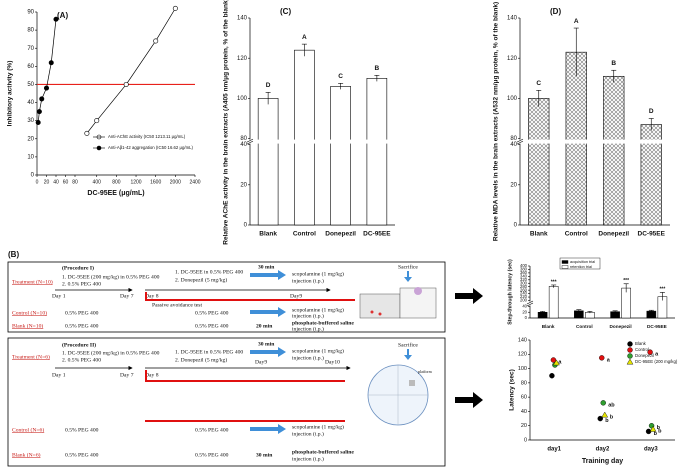 The image size is (685, 472). What do you see at coordinates (243, 185) in the screenshot?
I see `y-tick-label: 20` at bounding box center [243, 185].